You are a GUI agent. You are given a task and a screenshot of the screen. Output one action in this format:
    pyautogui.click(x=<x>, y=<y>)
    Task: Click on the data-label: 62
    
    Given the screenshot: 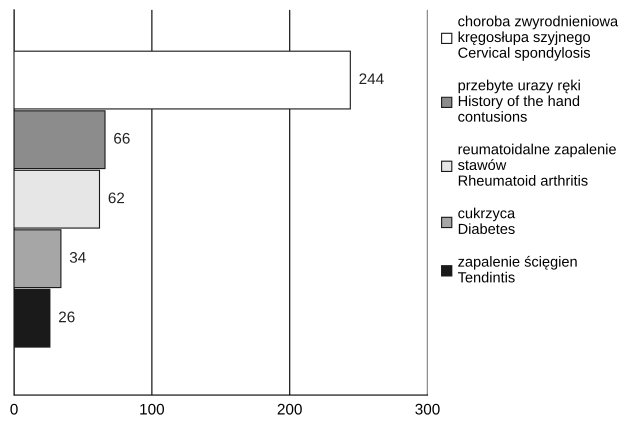 What is the action you would take?
    pyautogui.click(x=116, y=198)
    